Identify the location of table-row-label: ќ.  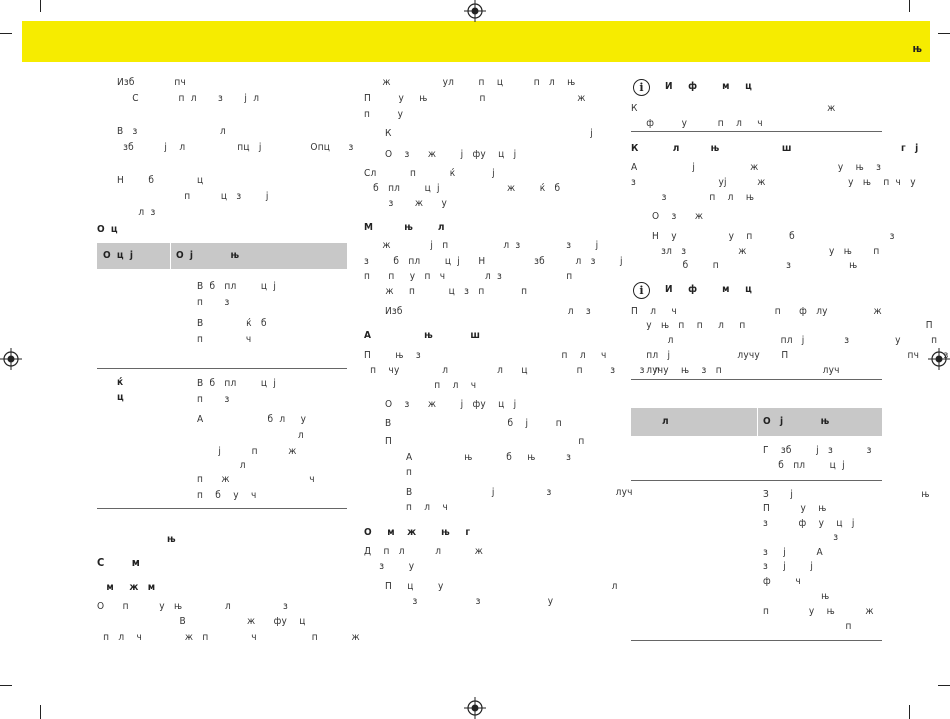
(120, 382).